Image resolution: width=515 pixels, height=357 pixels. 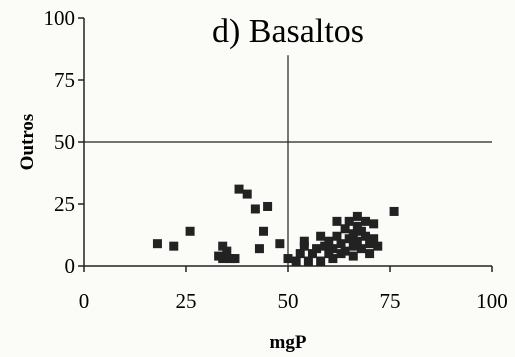 What do you see at coordinates (288, 31) in the screenshot?
I see `chart-title: d) Basaltos` at bounding box center [288, 31].